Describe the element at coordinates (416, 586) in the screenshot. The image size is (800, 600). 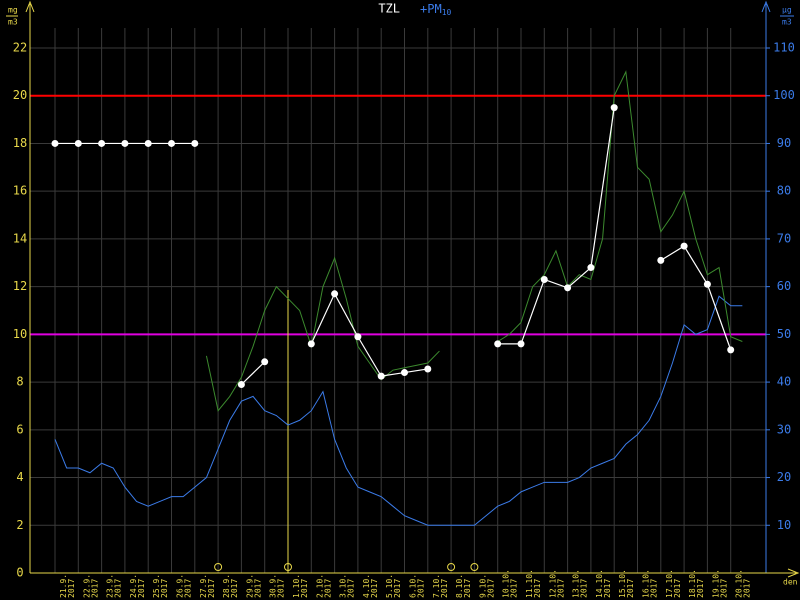
I see `x-tick-label: 6.10.2017` at that location.